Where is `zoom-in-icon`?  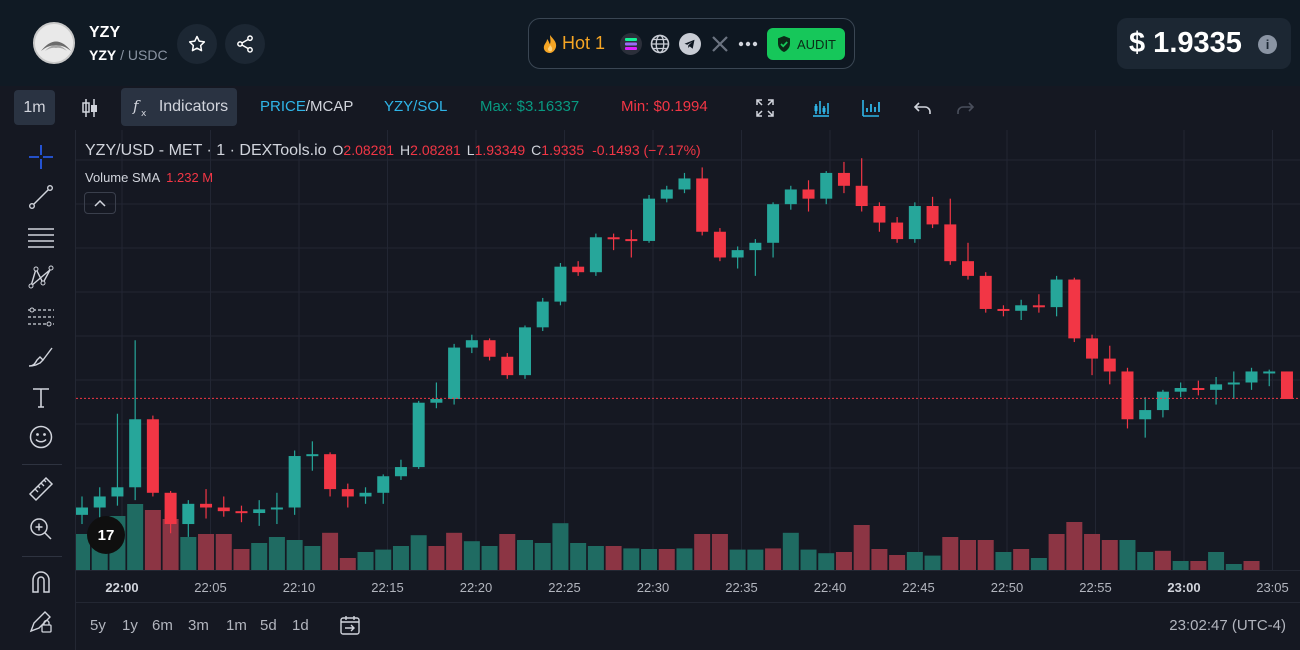 zoom-in-icon is located at coordinates (41, 529).